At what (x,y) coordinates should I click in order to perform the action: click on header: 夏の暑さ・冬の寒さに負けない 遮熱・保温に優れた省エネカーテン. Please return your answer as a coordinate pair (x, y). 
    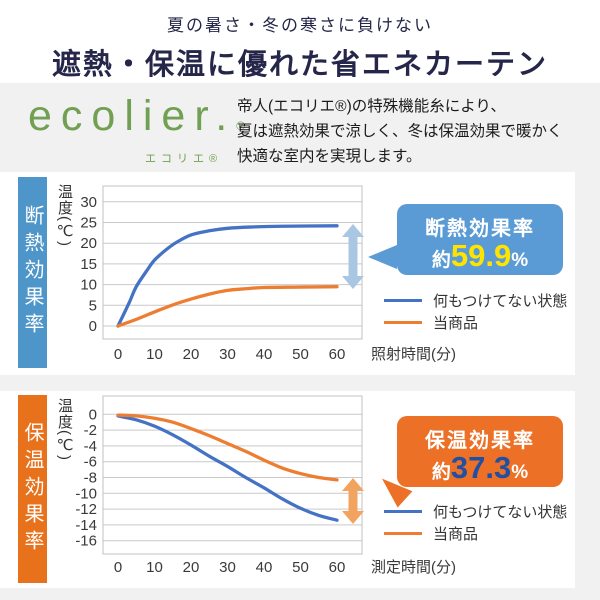
    Looking at the image, I should click on (300, 41).